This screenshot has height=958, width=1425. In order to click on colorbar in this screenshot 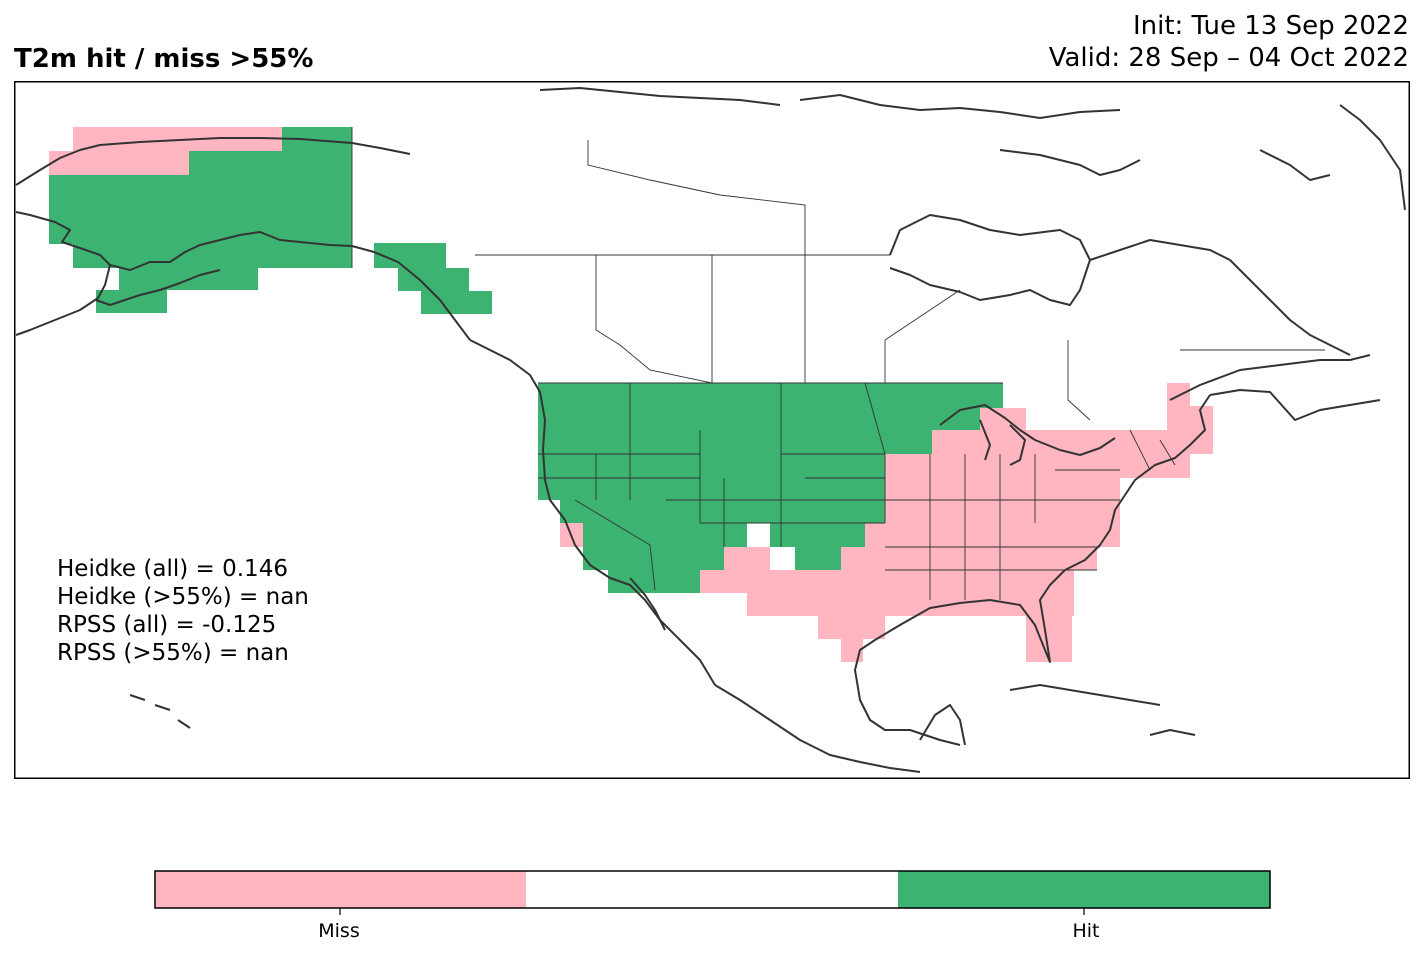, I will do `click(712, 892)`.